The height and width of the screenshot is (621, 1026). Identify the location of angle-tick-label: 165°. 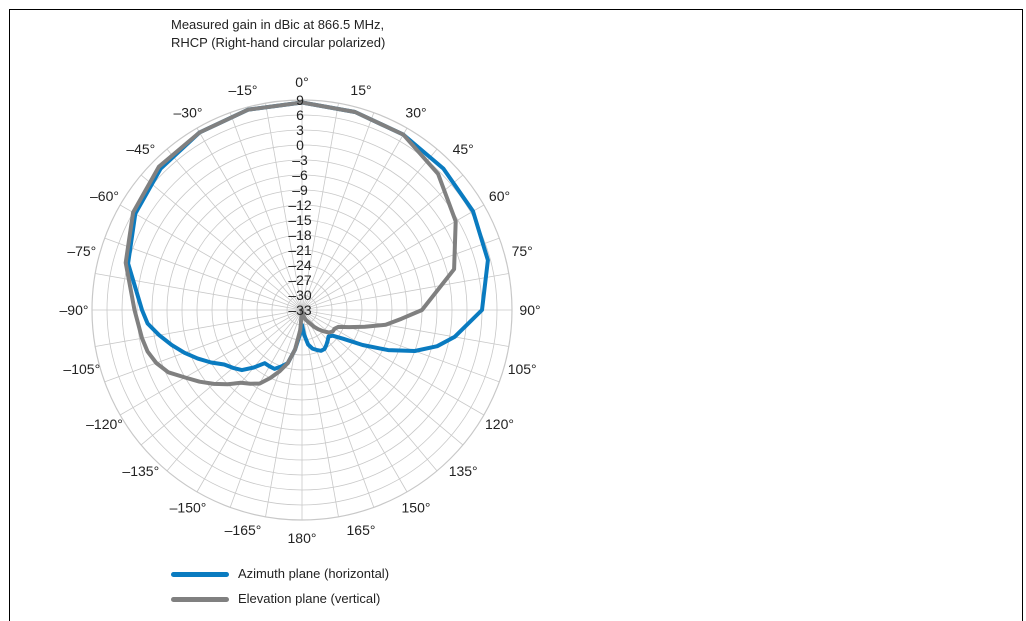
(361, 530).